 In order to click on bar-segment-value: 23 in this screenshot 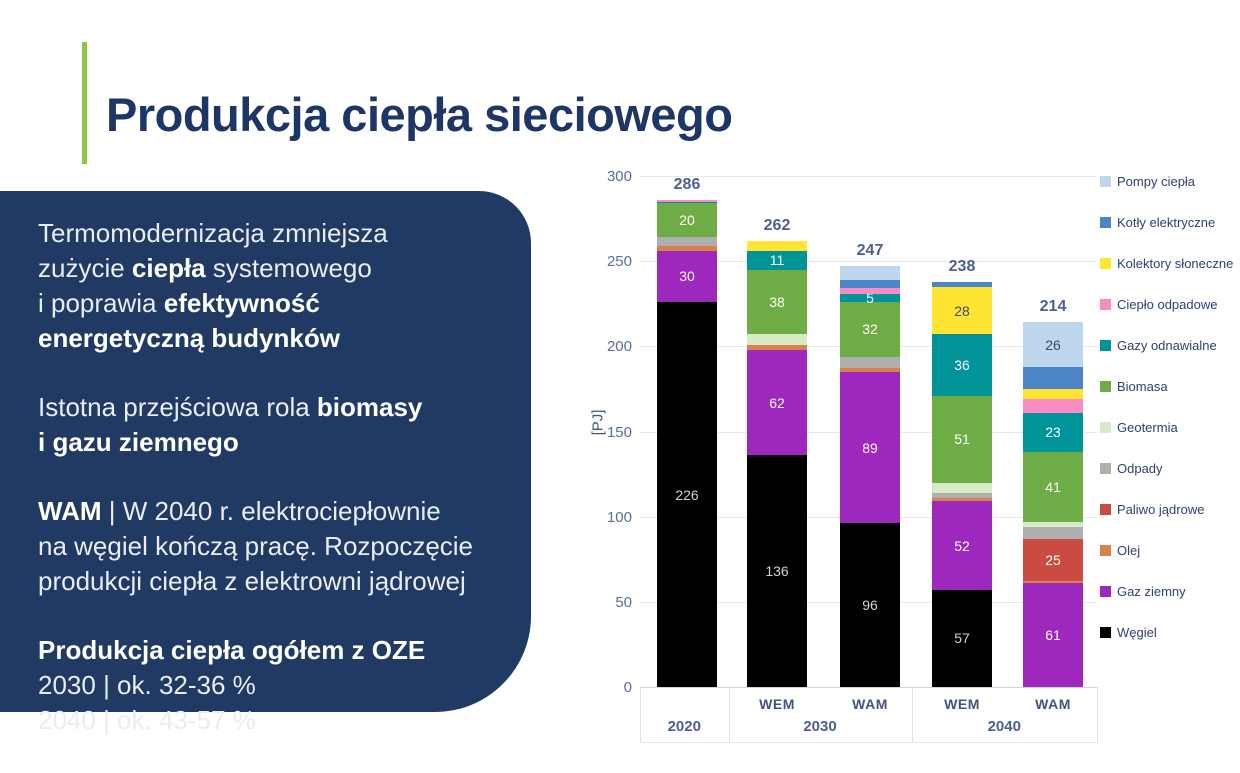, I will do `click(1053, 432)`.